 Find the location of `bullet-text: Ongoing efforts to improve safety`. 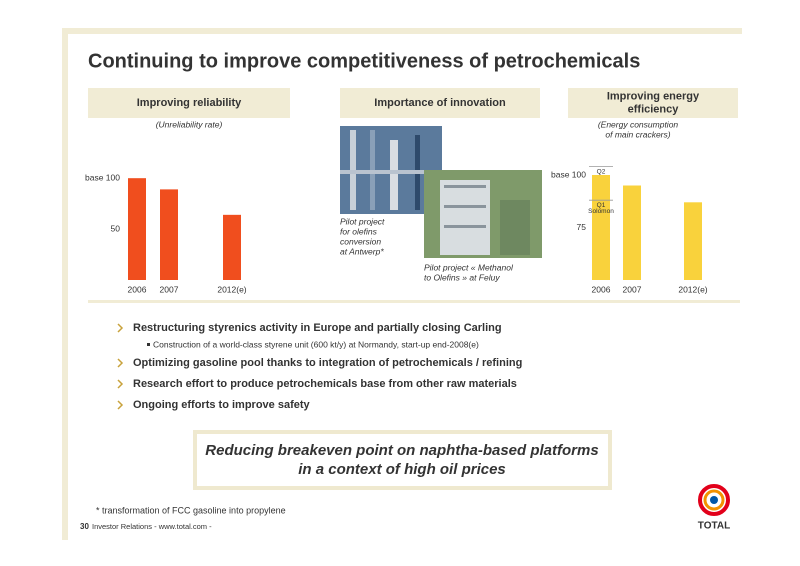

bullet-text: Ongoing efforts to improve safety is located at coordinates (222, 405).